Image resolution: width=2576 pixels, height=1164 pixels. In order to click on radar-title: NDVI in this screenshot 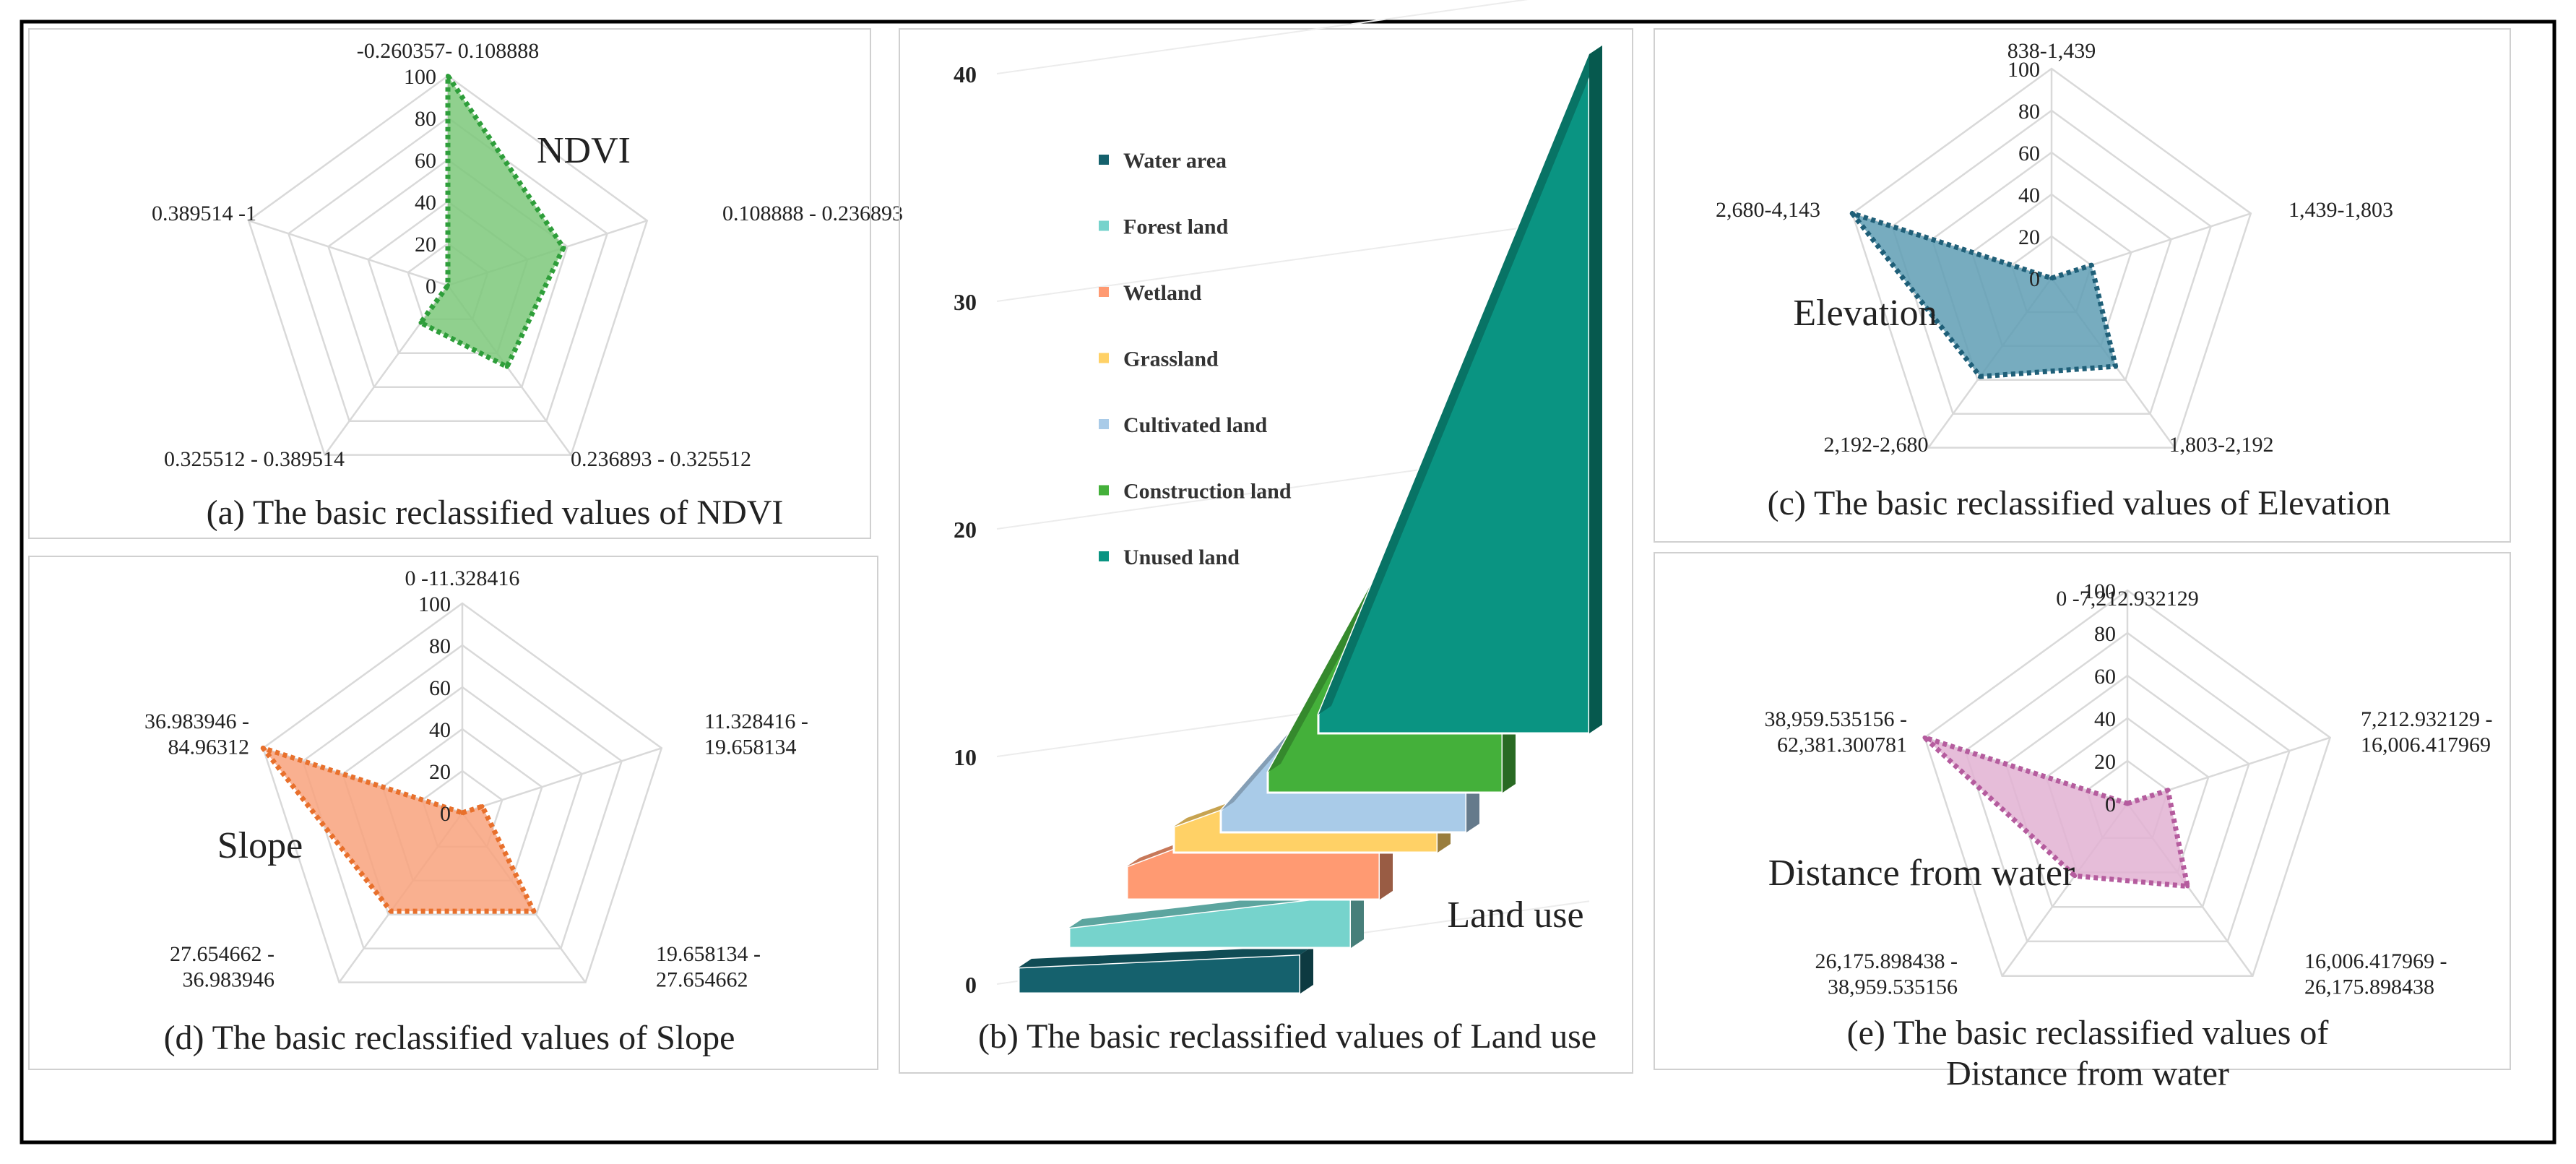, I will do `click(584, 150)`.